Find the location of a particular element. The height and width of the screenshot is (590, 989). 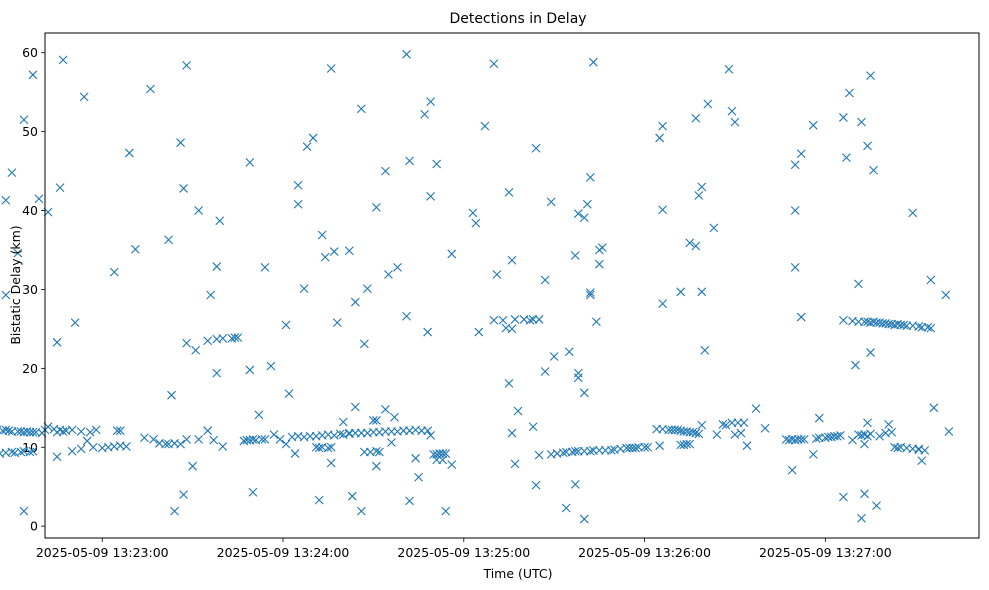

y-axis-label: Bistatic Delay (km) is located at coordinates (15, 284).